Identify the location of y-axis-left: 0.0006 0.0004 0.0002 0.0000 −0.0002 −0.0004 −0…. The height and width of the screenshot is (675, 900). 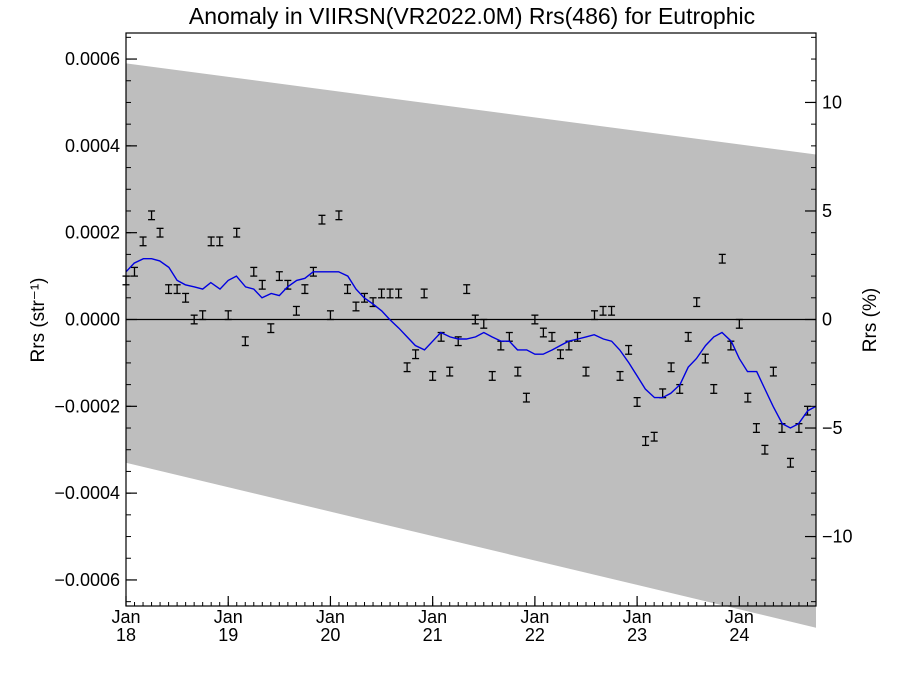
(95, 319).